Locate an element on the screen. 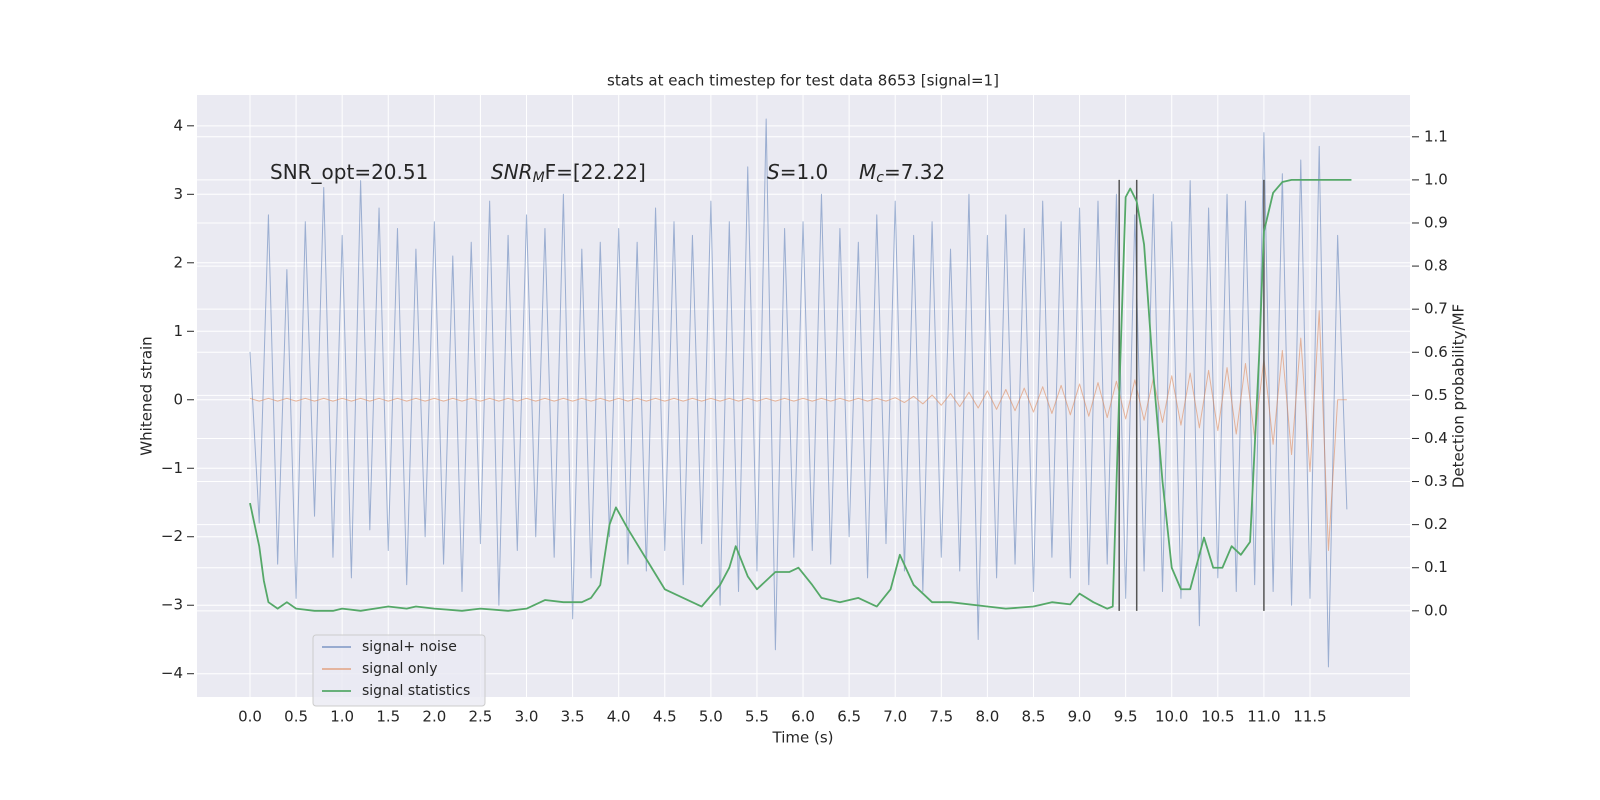  y2-tick-label: 0.8 is located at coordinates (1436, 266).